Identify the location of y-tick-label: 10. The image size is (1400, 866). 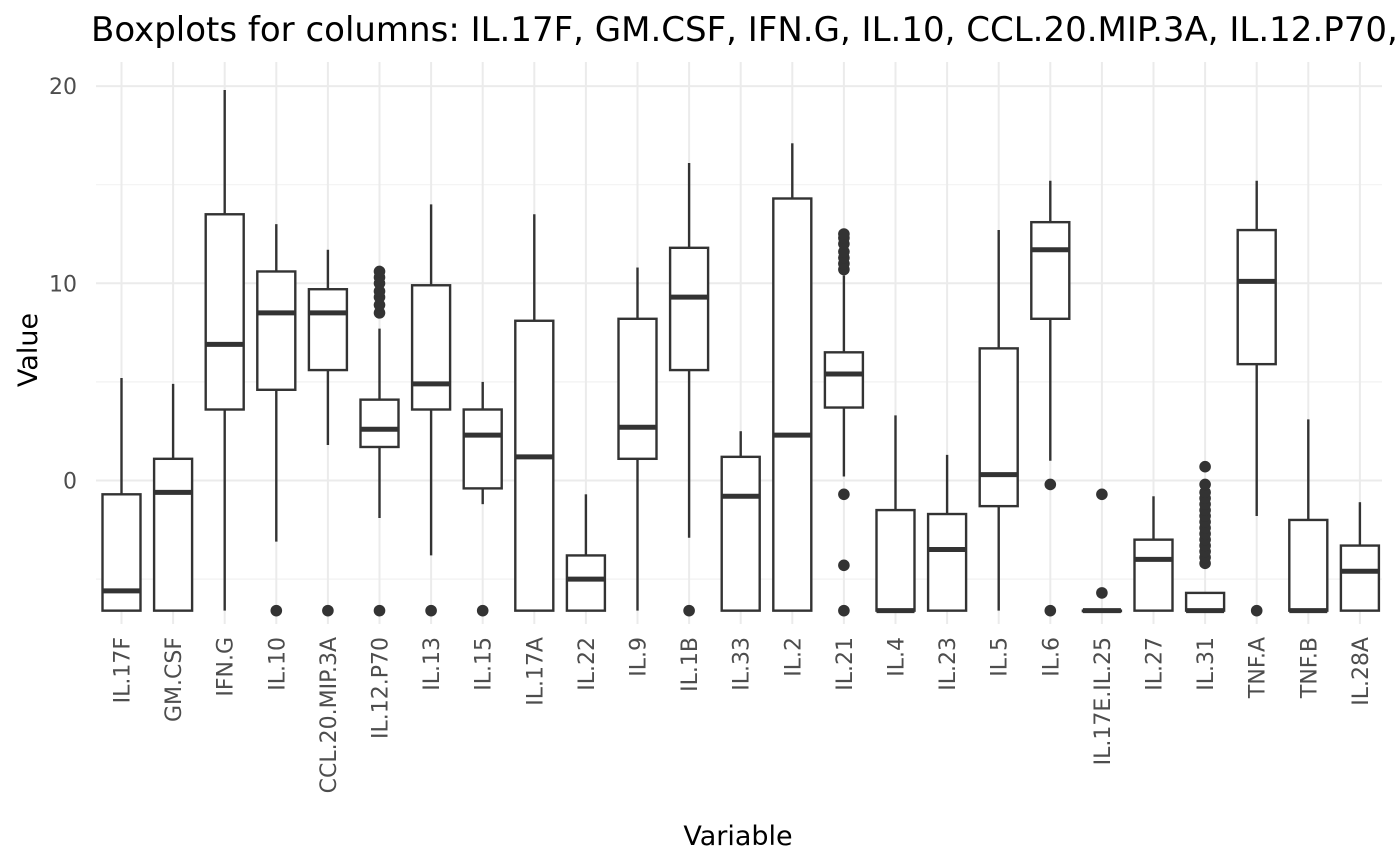
(63, 284).